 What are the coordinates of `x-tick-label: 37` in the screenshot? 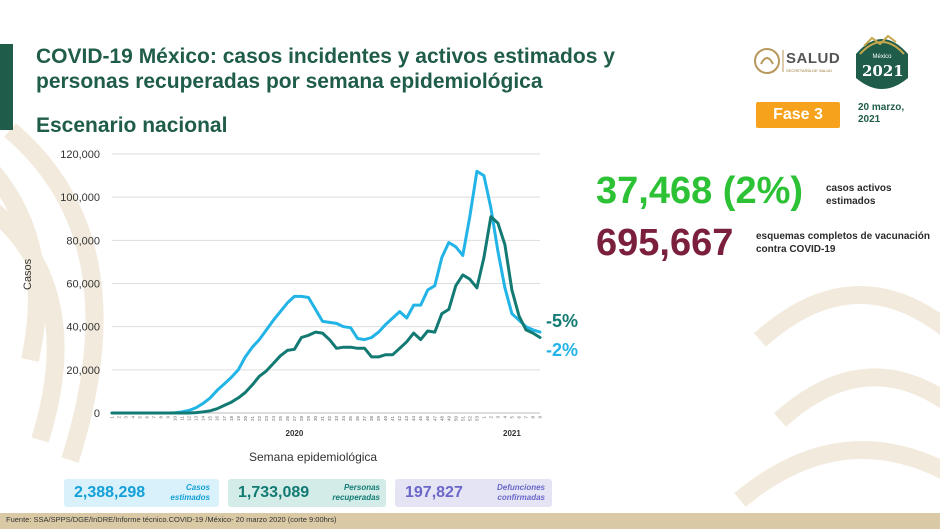 It's located at (364, 419).